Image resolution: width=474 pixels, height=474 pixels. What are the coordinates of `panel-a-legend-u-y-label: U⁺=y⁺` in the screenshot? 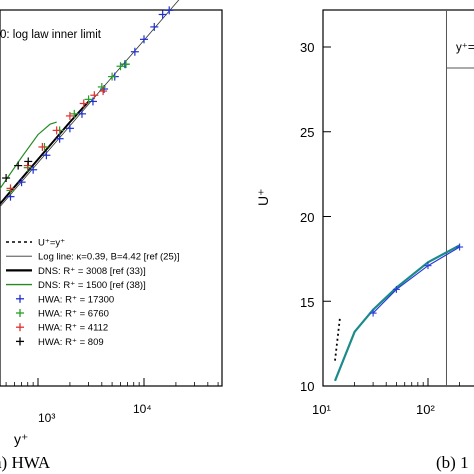 It's located at (51, 243).